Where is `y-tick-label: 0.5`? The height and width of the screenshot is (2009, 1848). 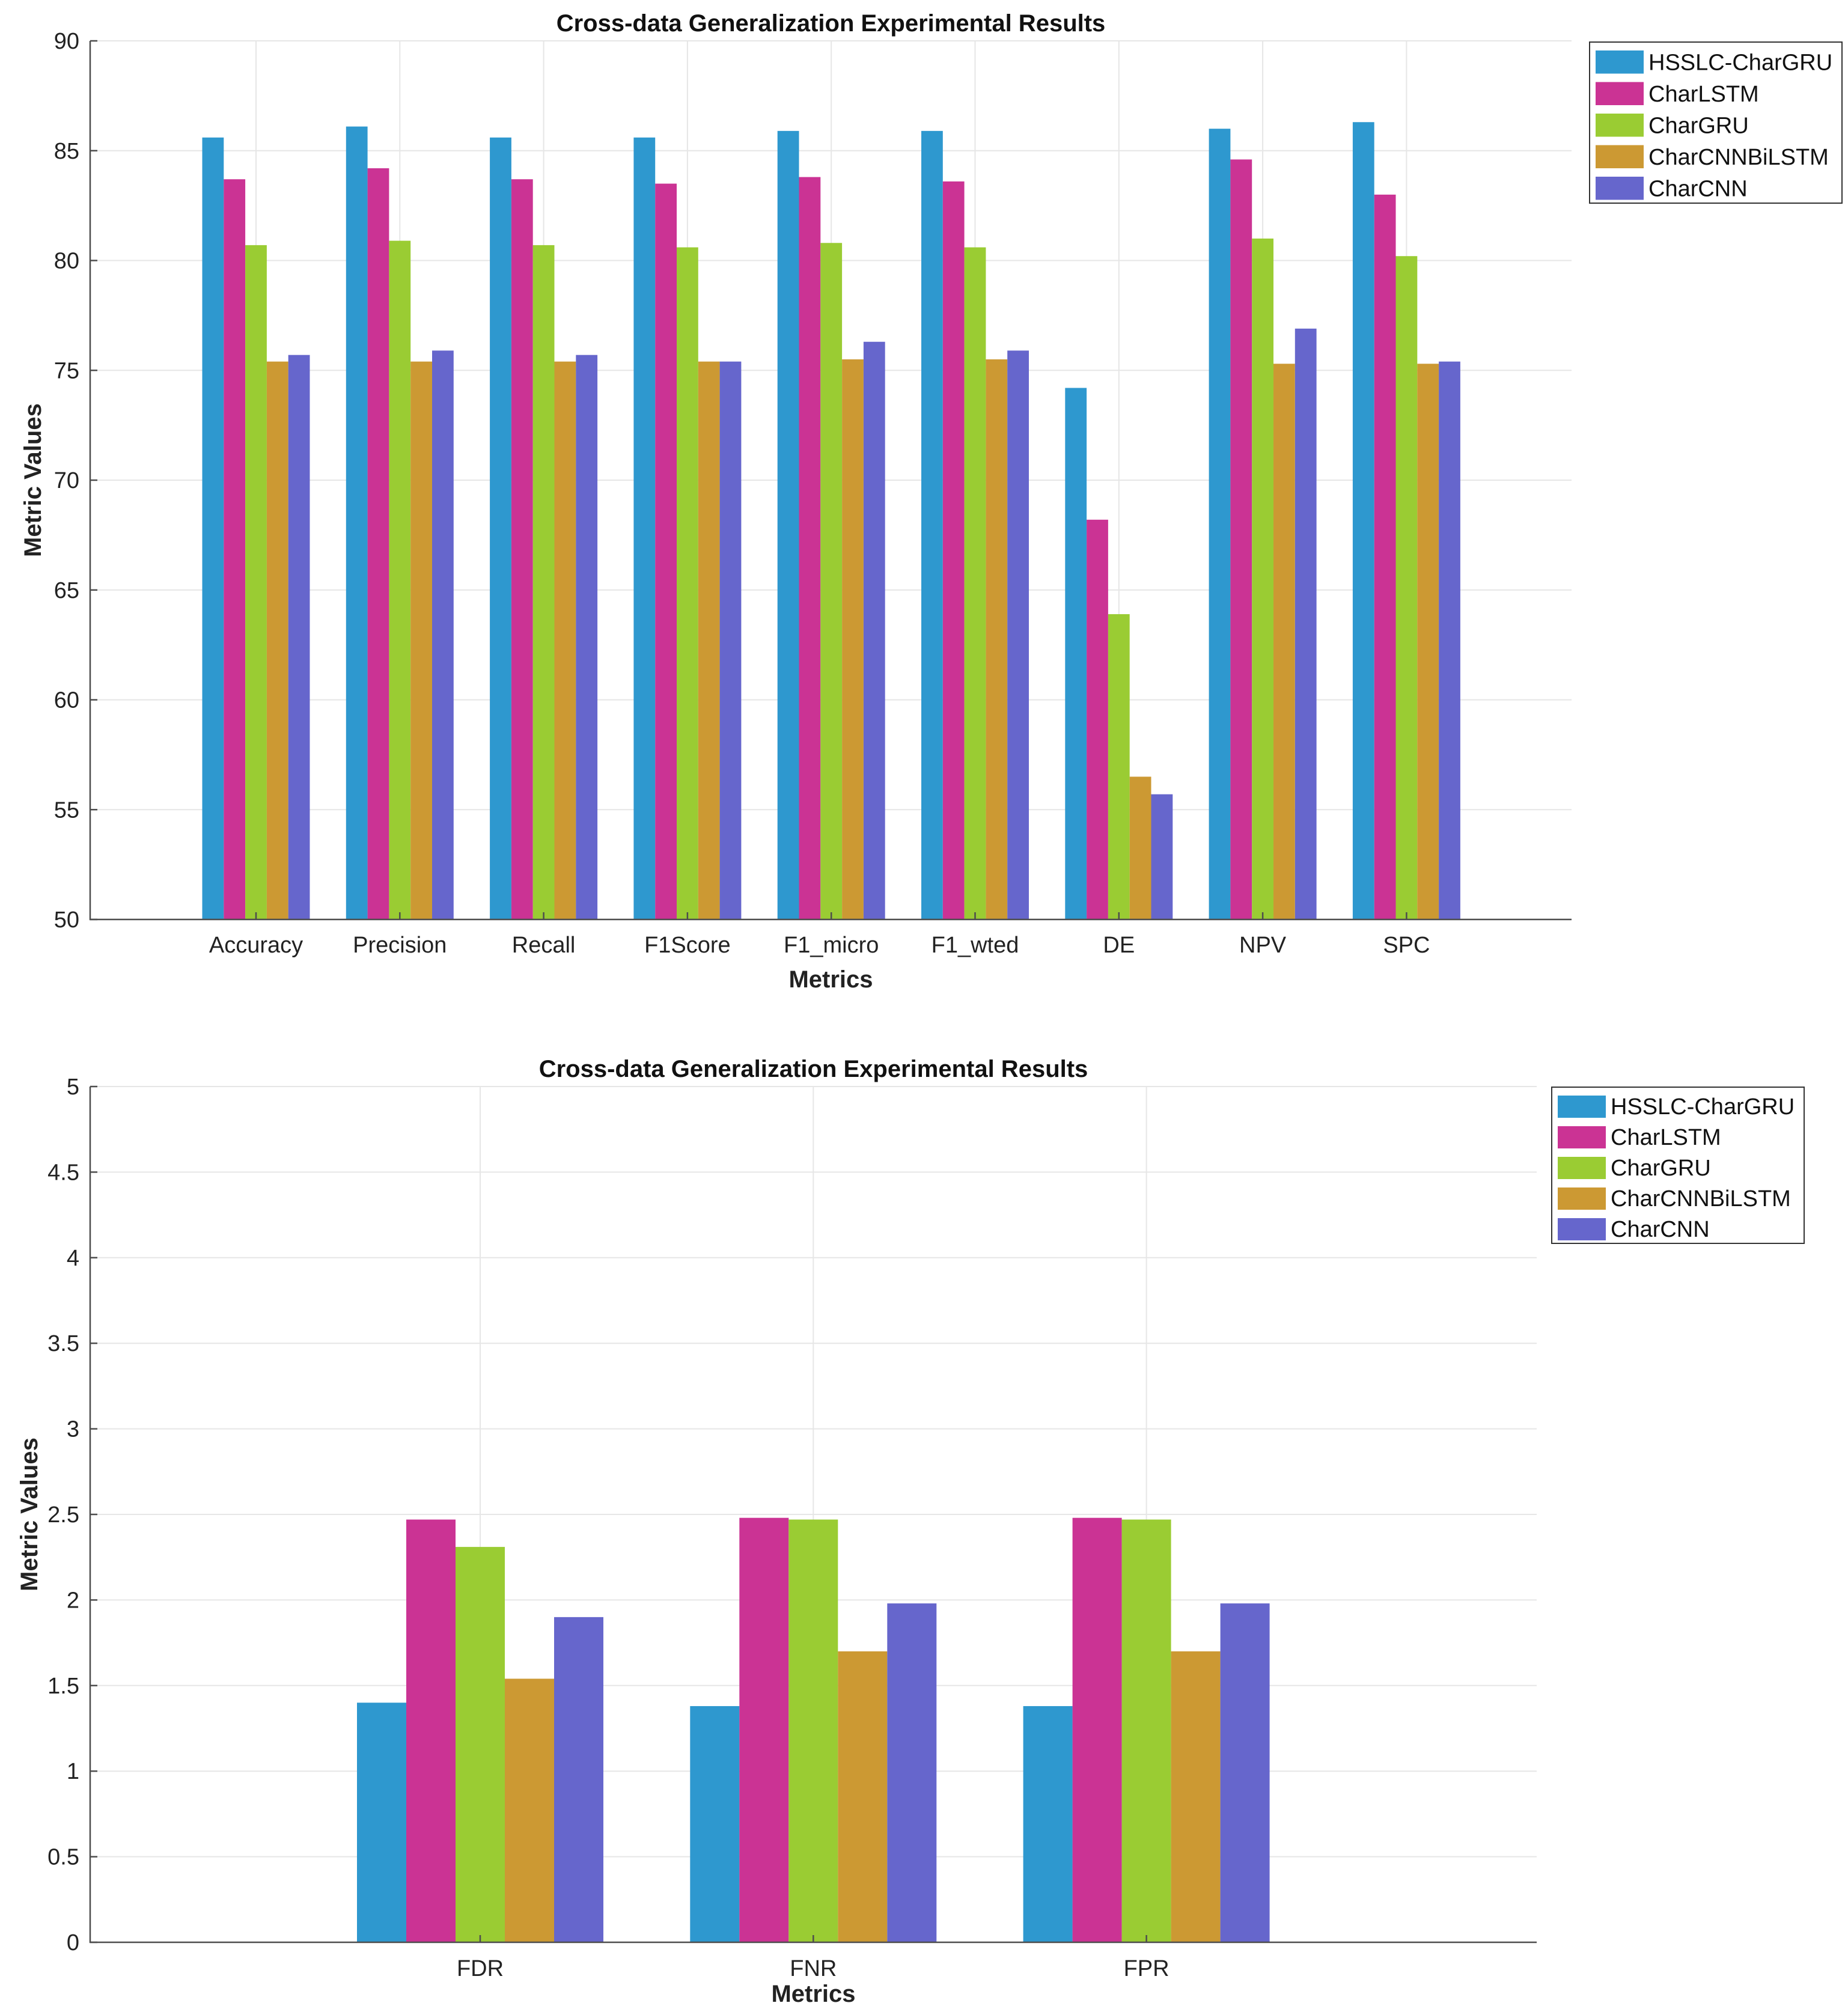 y-tick-label: 0.5 is located at coordinates (63, 1857).